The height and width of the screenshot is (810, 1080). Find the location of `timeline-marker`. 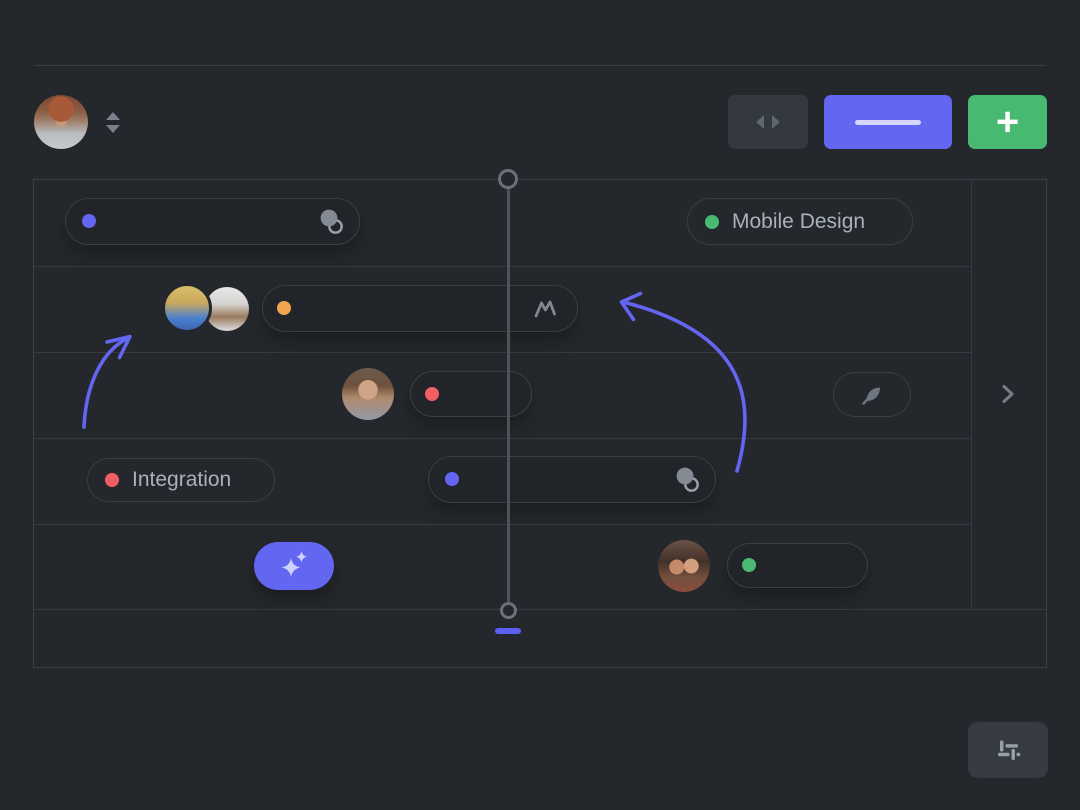

timeline-marker is located at coordinates (508, 631).